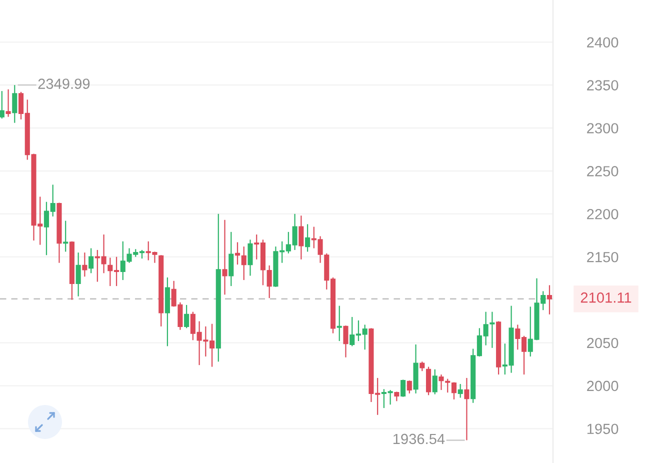  I want to click on y-tick-label: 2050, so click(602, 343).